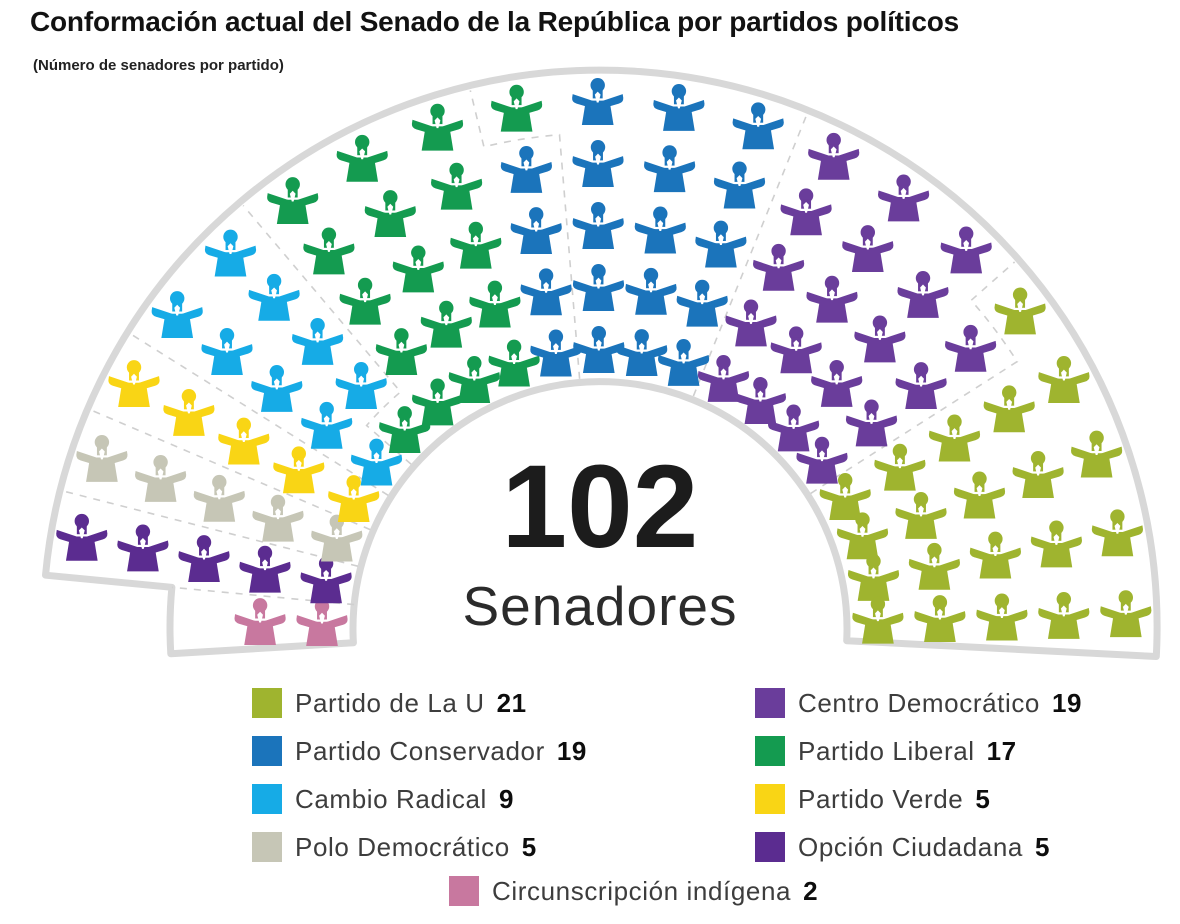 The width and height of the screenshot is (1180, 924). I want to click on legend-item: Polo Democrático 5, so click(419, 847).